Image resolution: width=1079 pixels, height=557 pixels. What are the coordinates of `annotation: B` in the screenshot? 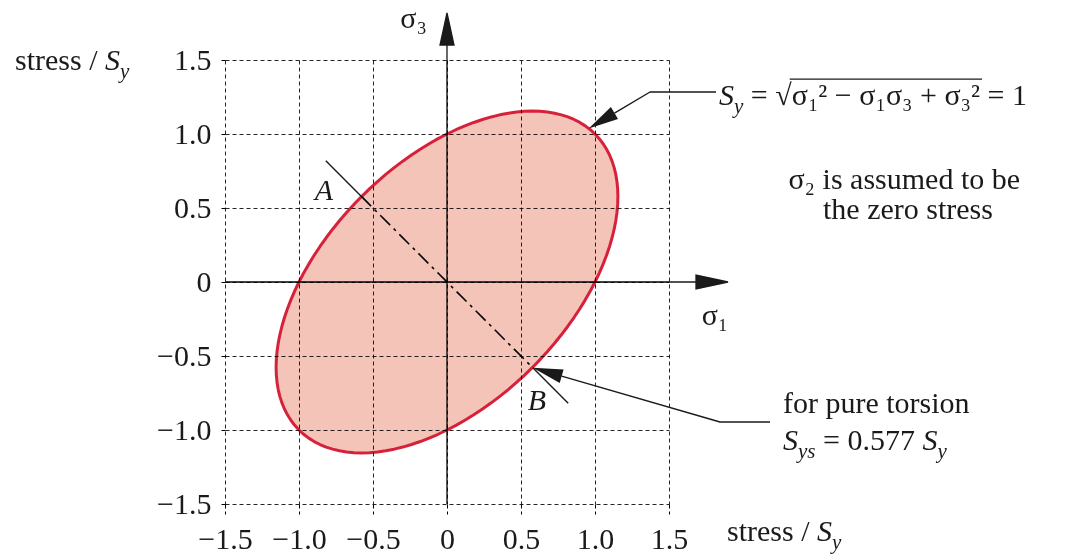 It's located at (536, 399).